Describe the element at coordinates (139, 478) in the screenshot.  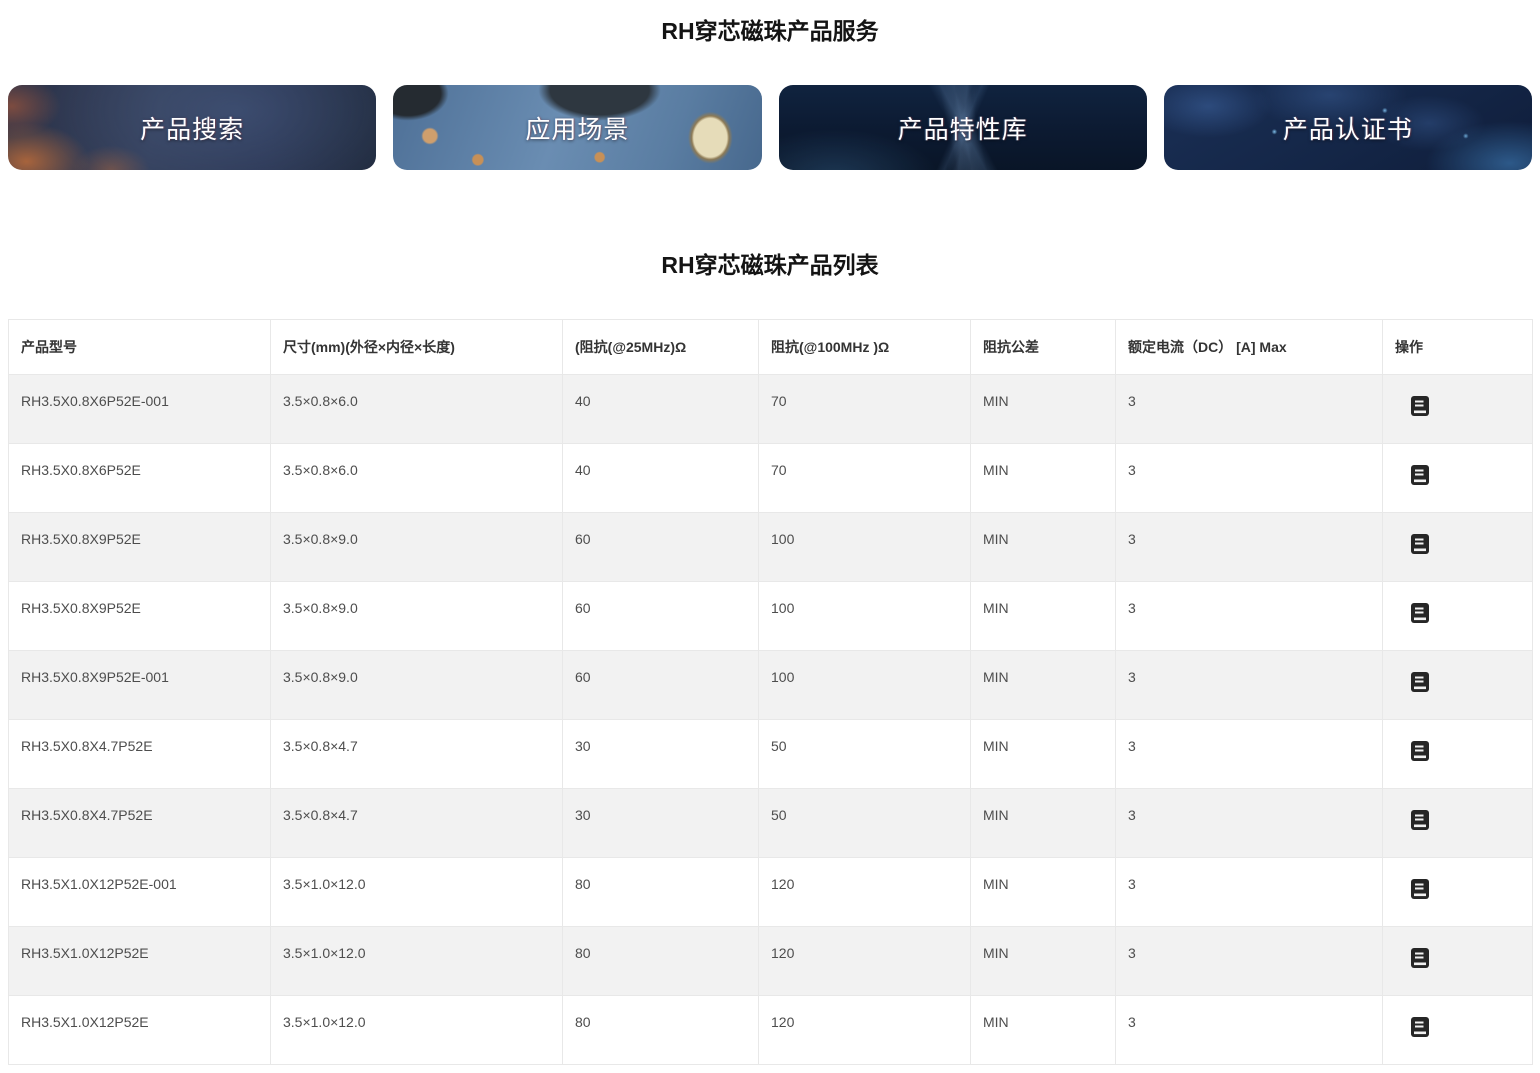
I see `cell-model: RH3.5X0.8X6P52E` at that location.